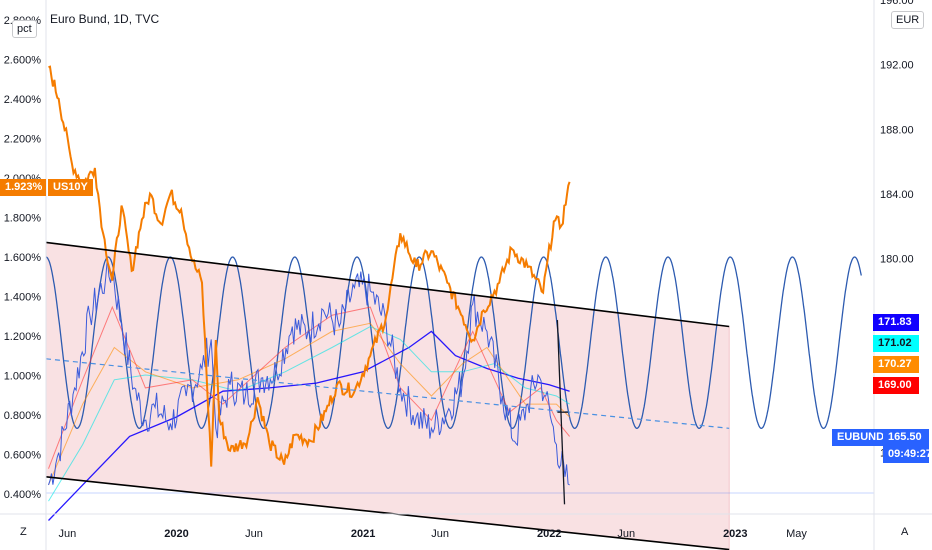 This screenshot has width=932, height=550. I want to click on right-unit-label: EUR, so click(908, 20).